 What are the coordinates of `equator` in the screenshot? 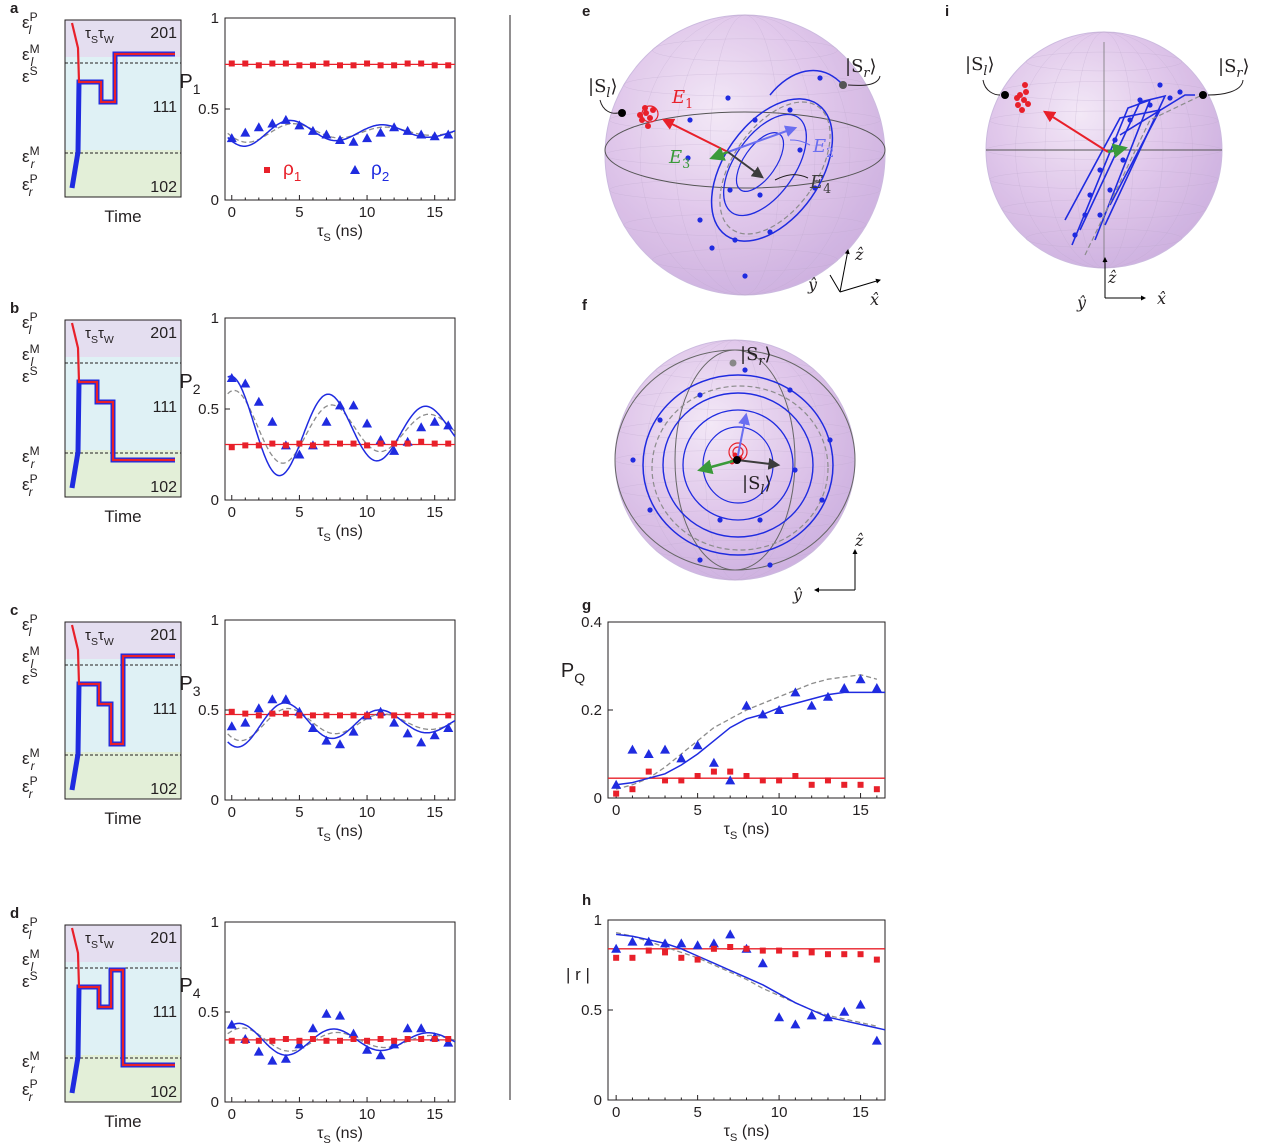 It's located at (745, 150).